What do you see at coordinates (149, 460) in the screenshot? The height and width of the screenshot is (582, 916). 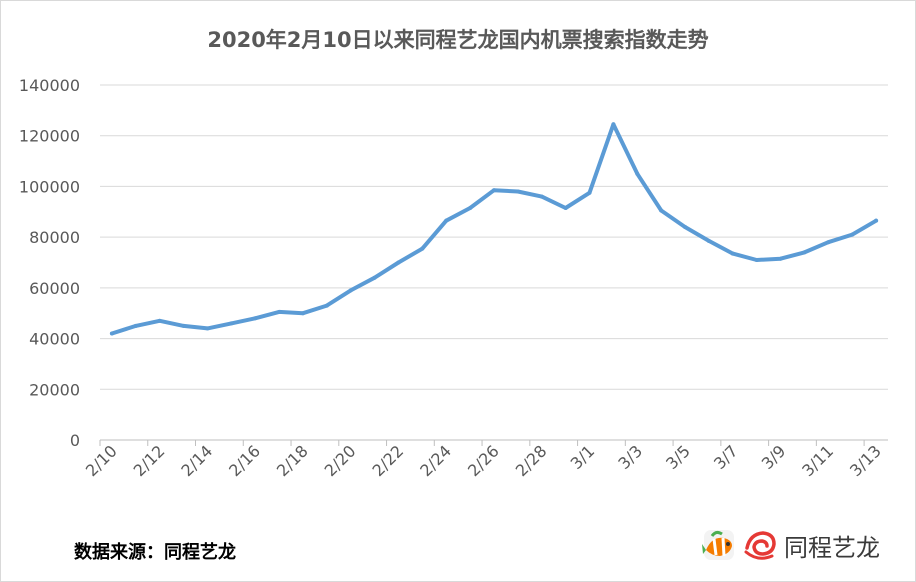 I see `x-tick-label: 2/12` at bounding box center [149, 460].